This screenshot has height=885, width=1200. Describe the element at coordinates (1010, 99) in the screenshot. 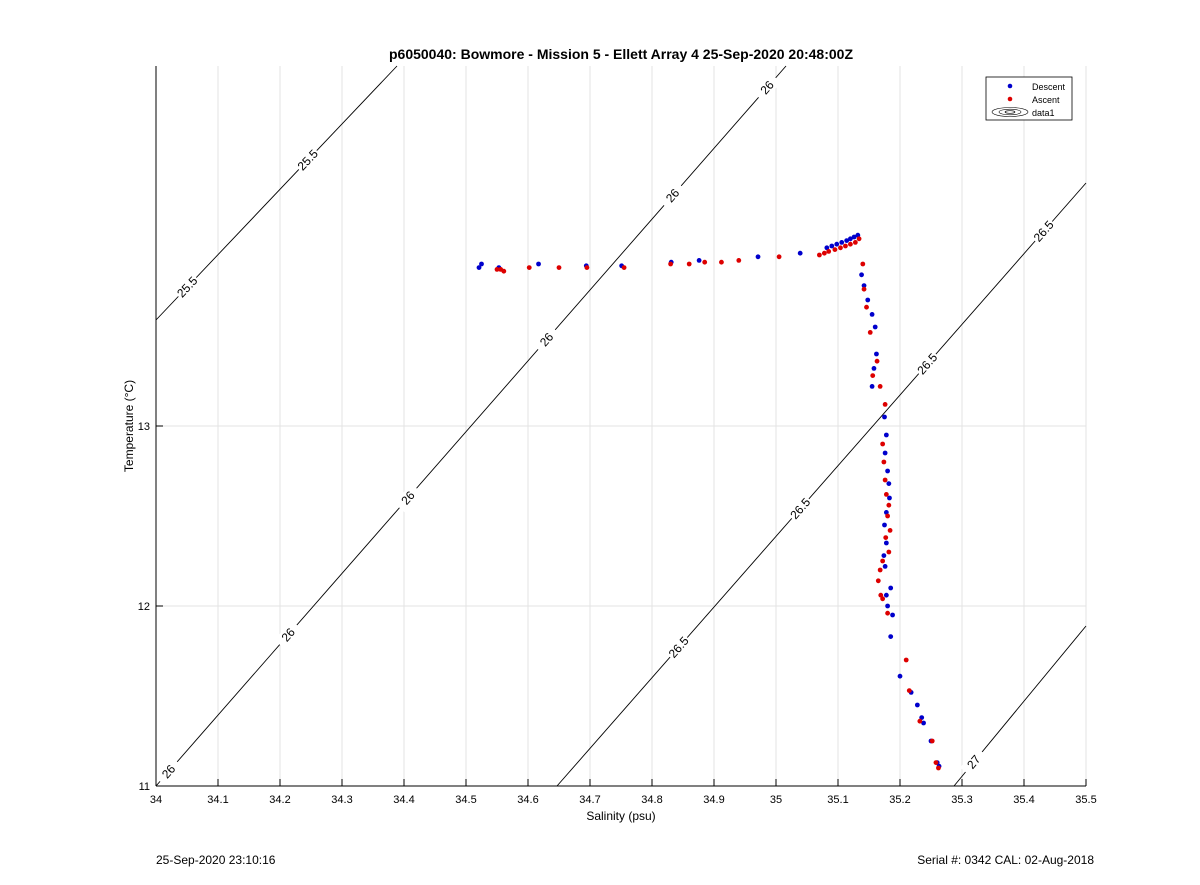

I see `legend-ascent-marker` at that location.